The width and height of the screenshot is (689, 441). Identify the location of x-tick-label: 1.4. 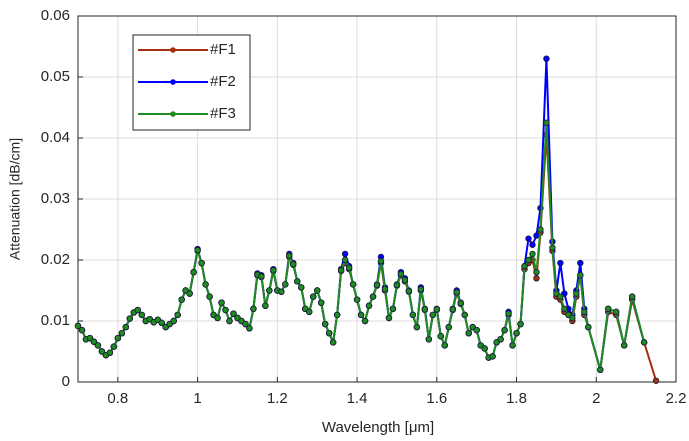
(357, 398).